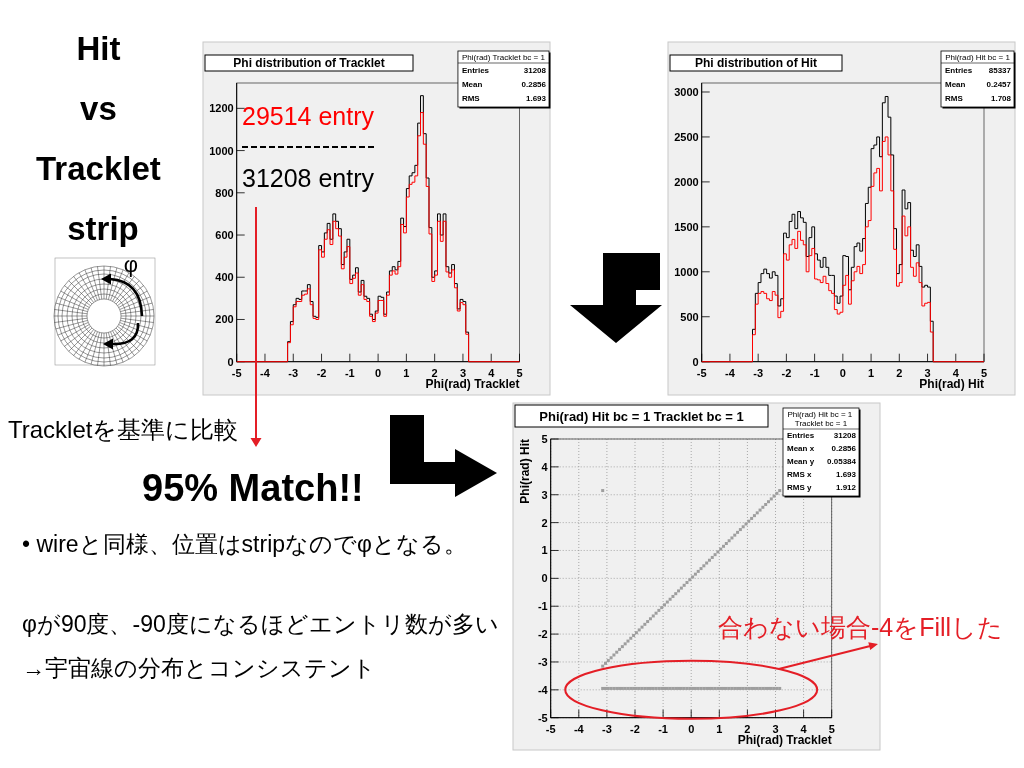  I want to click on series-label: 29514 entry, so click(308, 116).